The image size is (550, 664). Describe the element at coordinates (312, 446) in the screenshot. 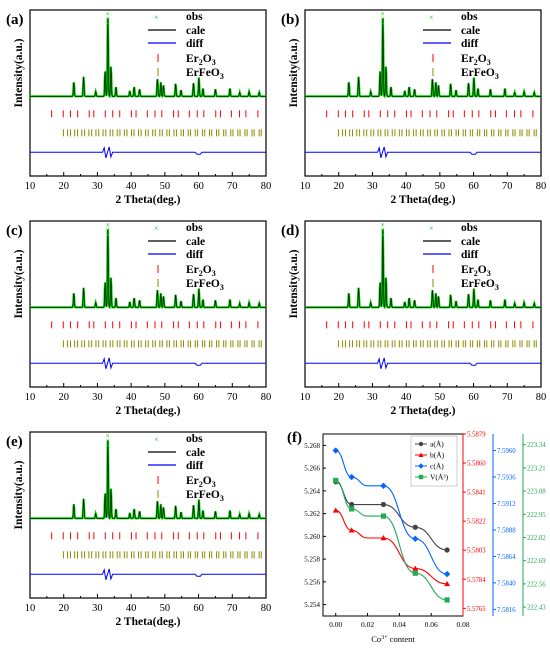

I see `y-tick-label: 5.268` at that location.